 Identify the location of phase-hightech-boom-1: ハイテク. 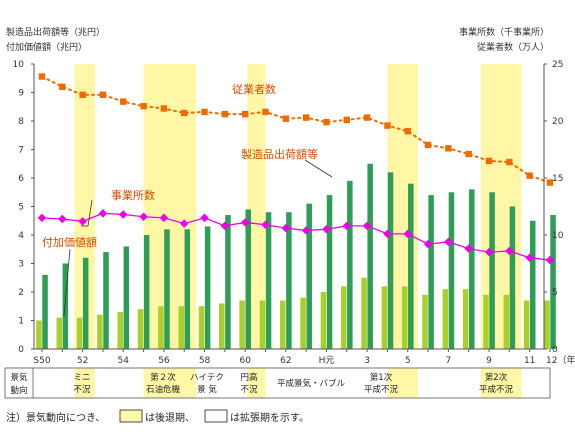
(207, 378).